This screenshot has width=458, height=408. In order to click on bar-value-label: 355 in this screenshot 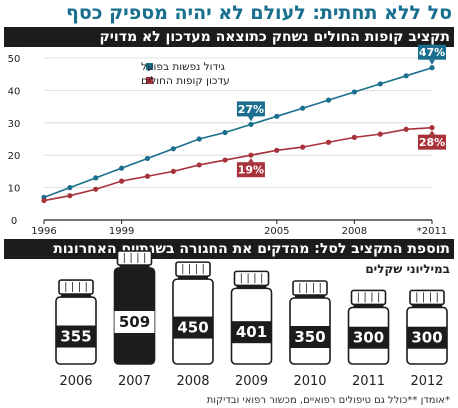, I will do `click(75, 337)`.